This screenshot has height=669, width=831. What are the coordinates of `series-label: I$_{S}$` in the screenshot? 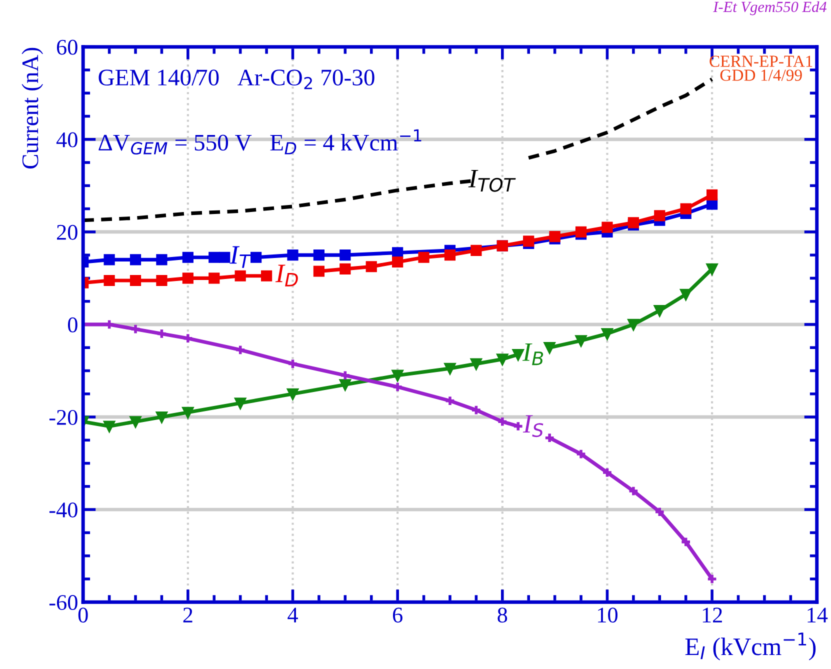 It's located at (533, 426).